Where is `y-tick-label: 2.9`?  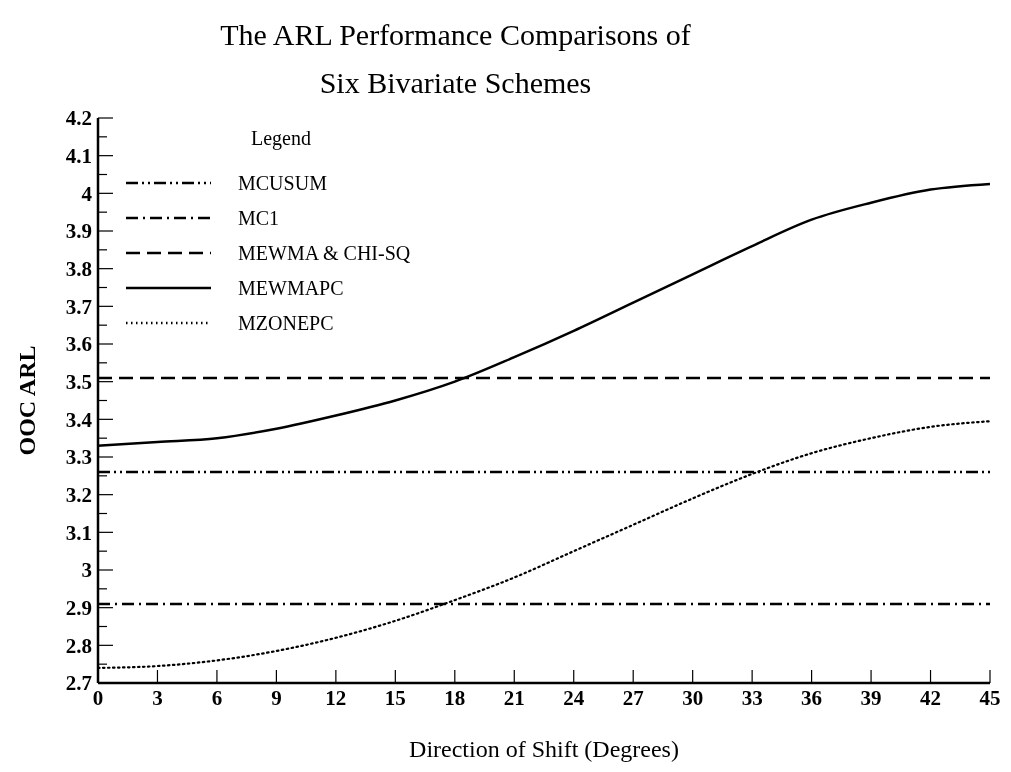 y-tick-label: 2.9 is located at coordinates (78, 608).